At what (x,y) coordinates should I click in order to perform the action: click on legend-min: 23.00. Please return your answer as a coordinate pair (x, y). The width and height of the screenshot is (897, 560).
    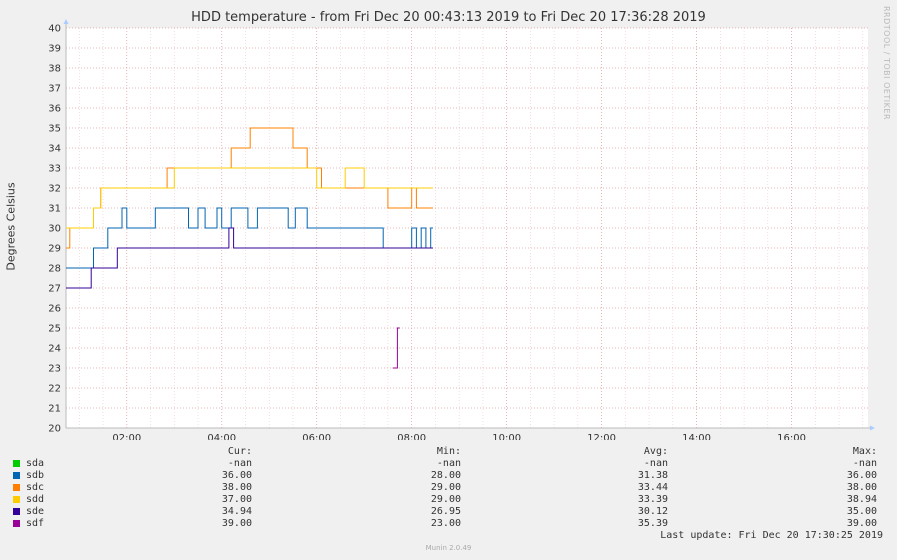
    Looking at the image, I should click on (445, 523).